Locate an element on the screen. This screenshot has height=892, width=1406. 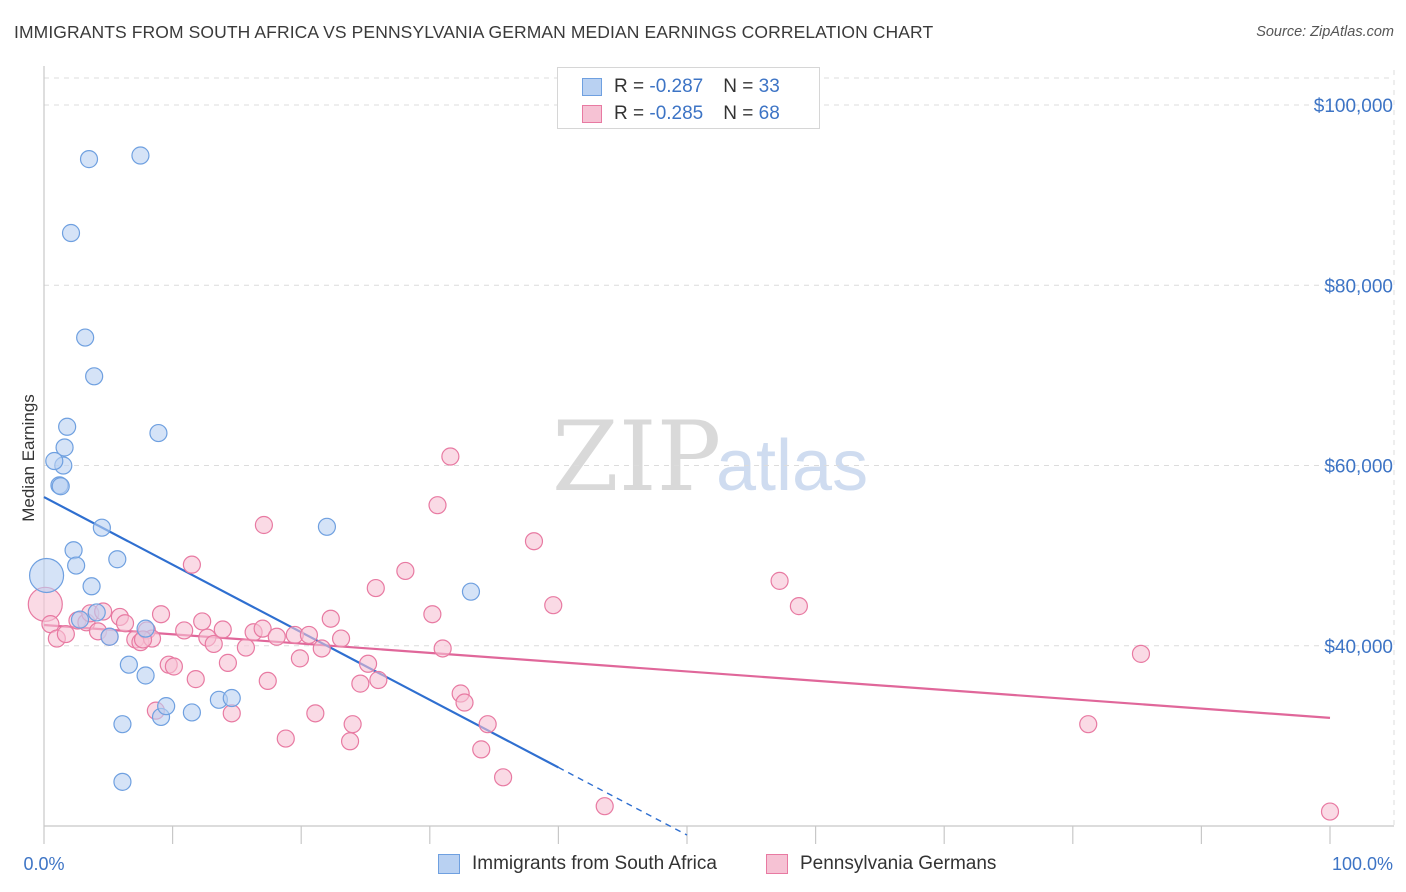
y-tick-label: $60,000 is located at coordinates (1358, 467).